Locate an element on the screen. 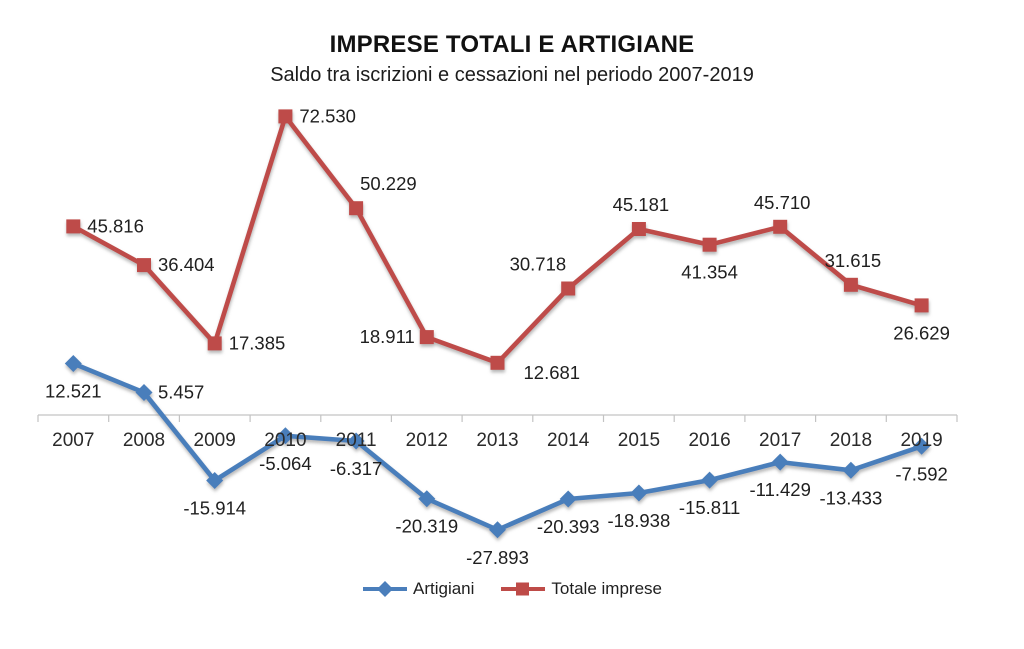  x-axis-label: 2009 is located at coordinates (215, 440).